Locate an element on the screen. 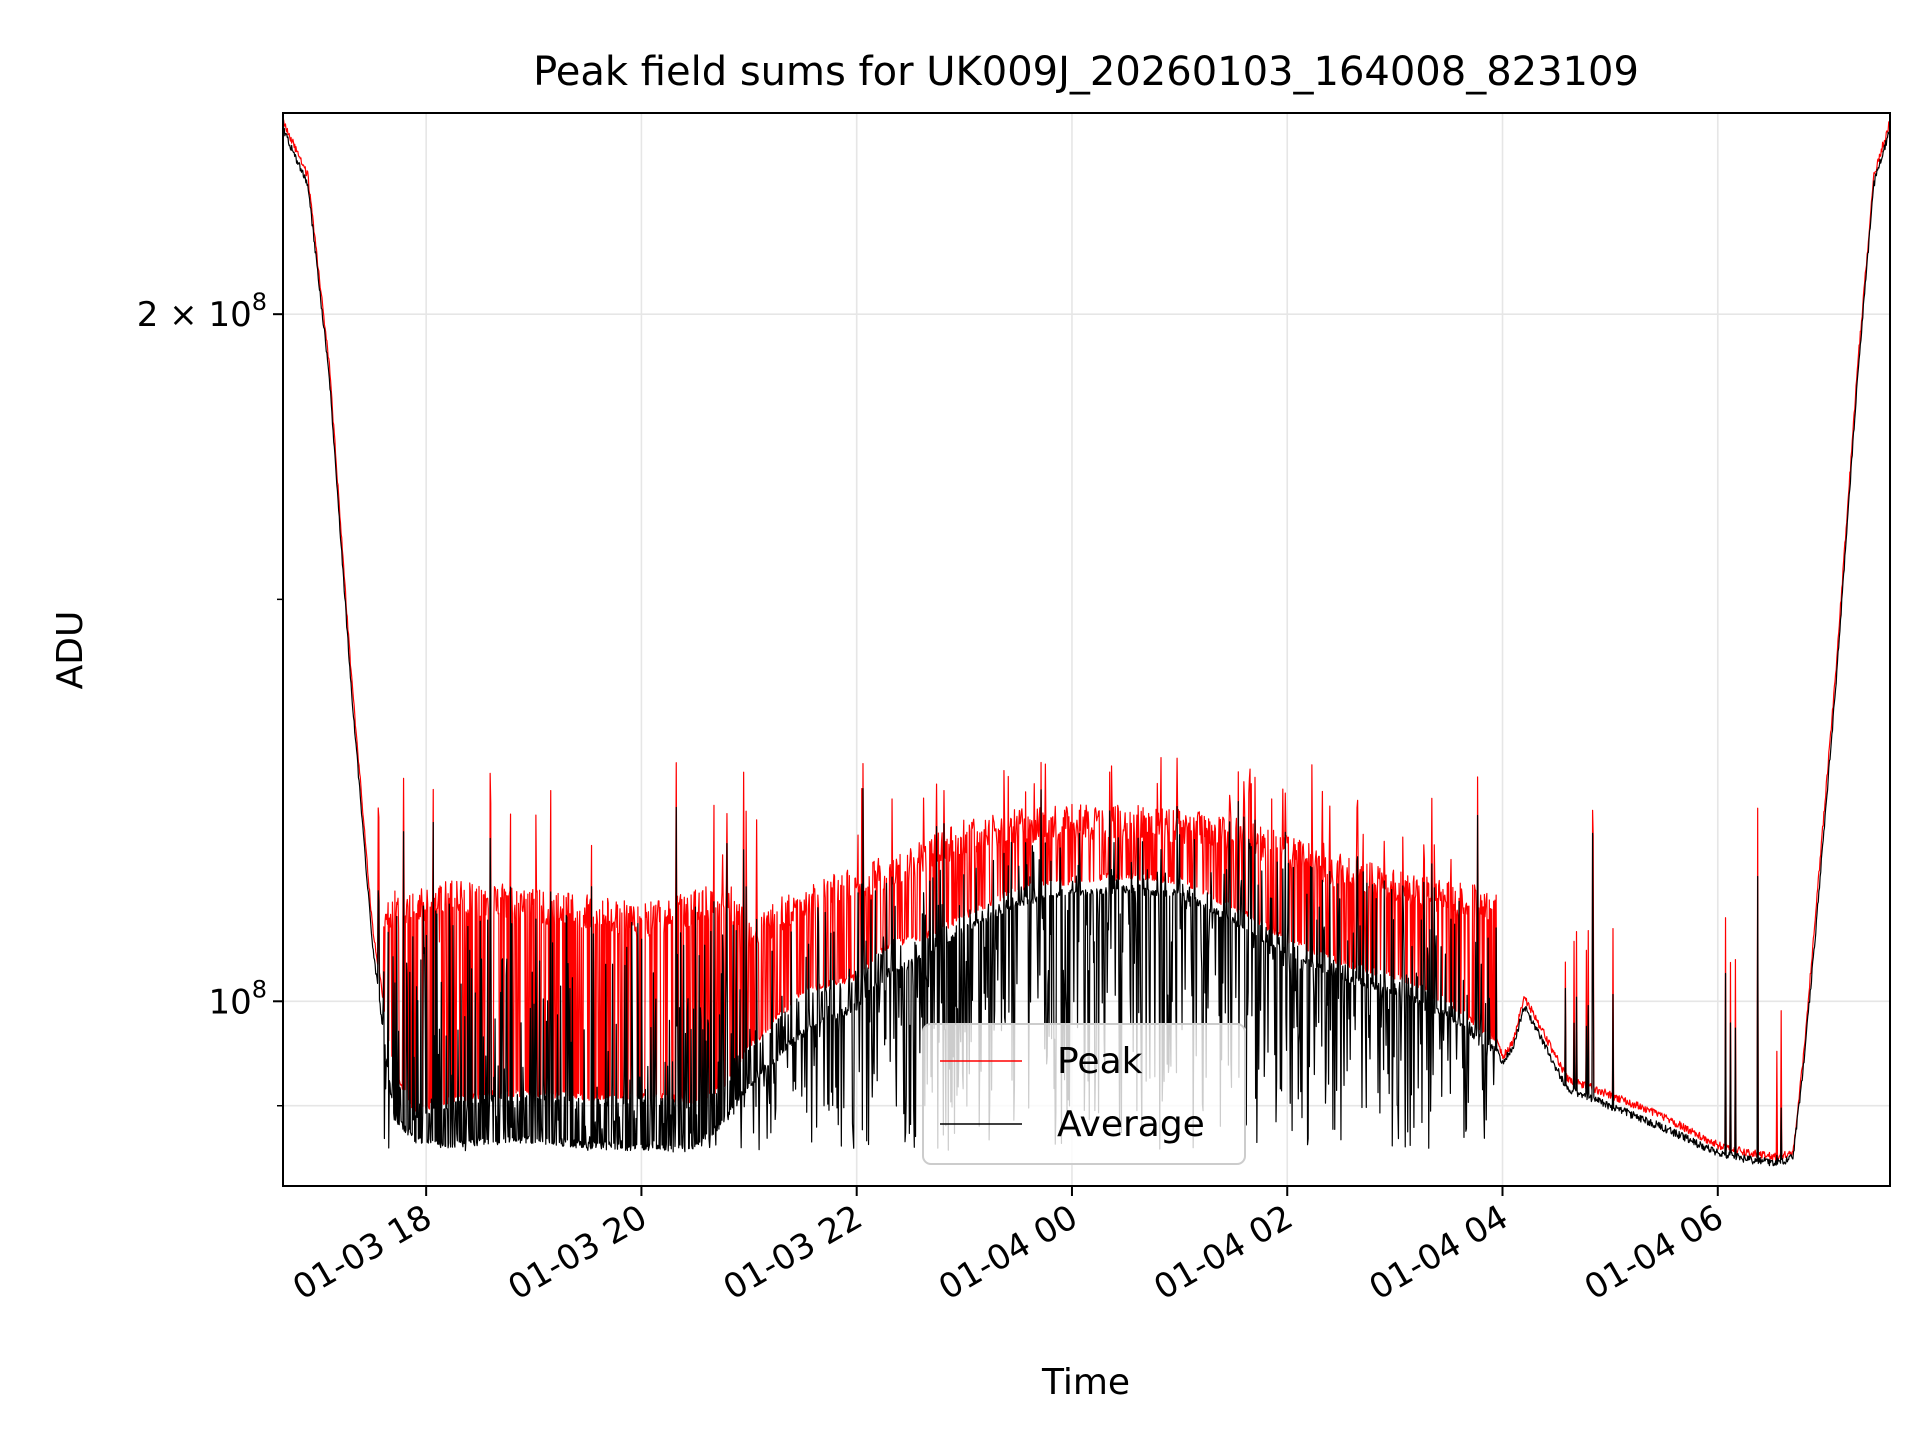 The image size is (1920, 1440). legend-label-average: Average is located at coordinates (1131, 1124).